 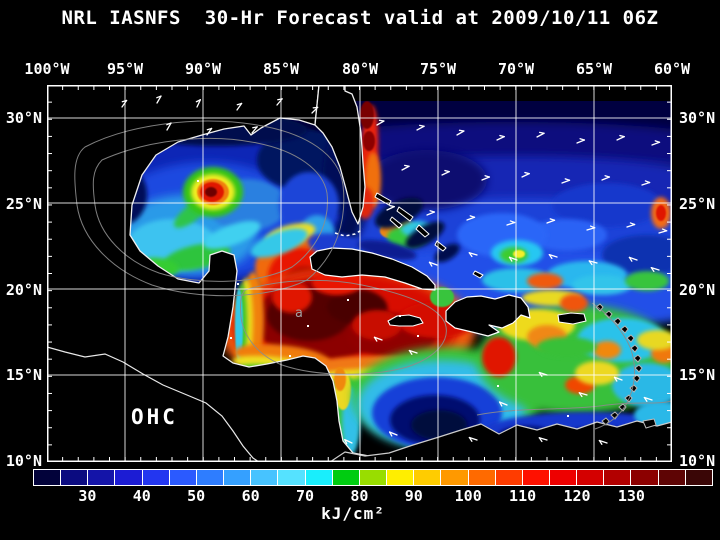 What do you see at coordinates (141, 496) in the screenshot?
I see `colorbar-tick-40: 40` at bounding box center [141, 496].